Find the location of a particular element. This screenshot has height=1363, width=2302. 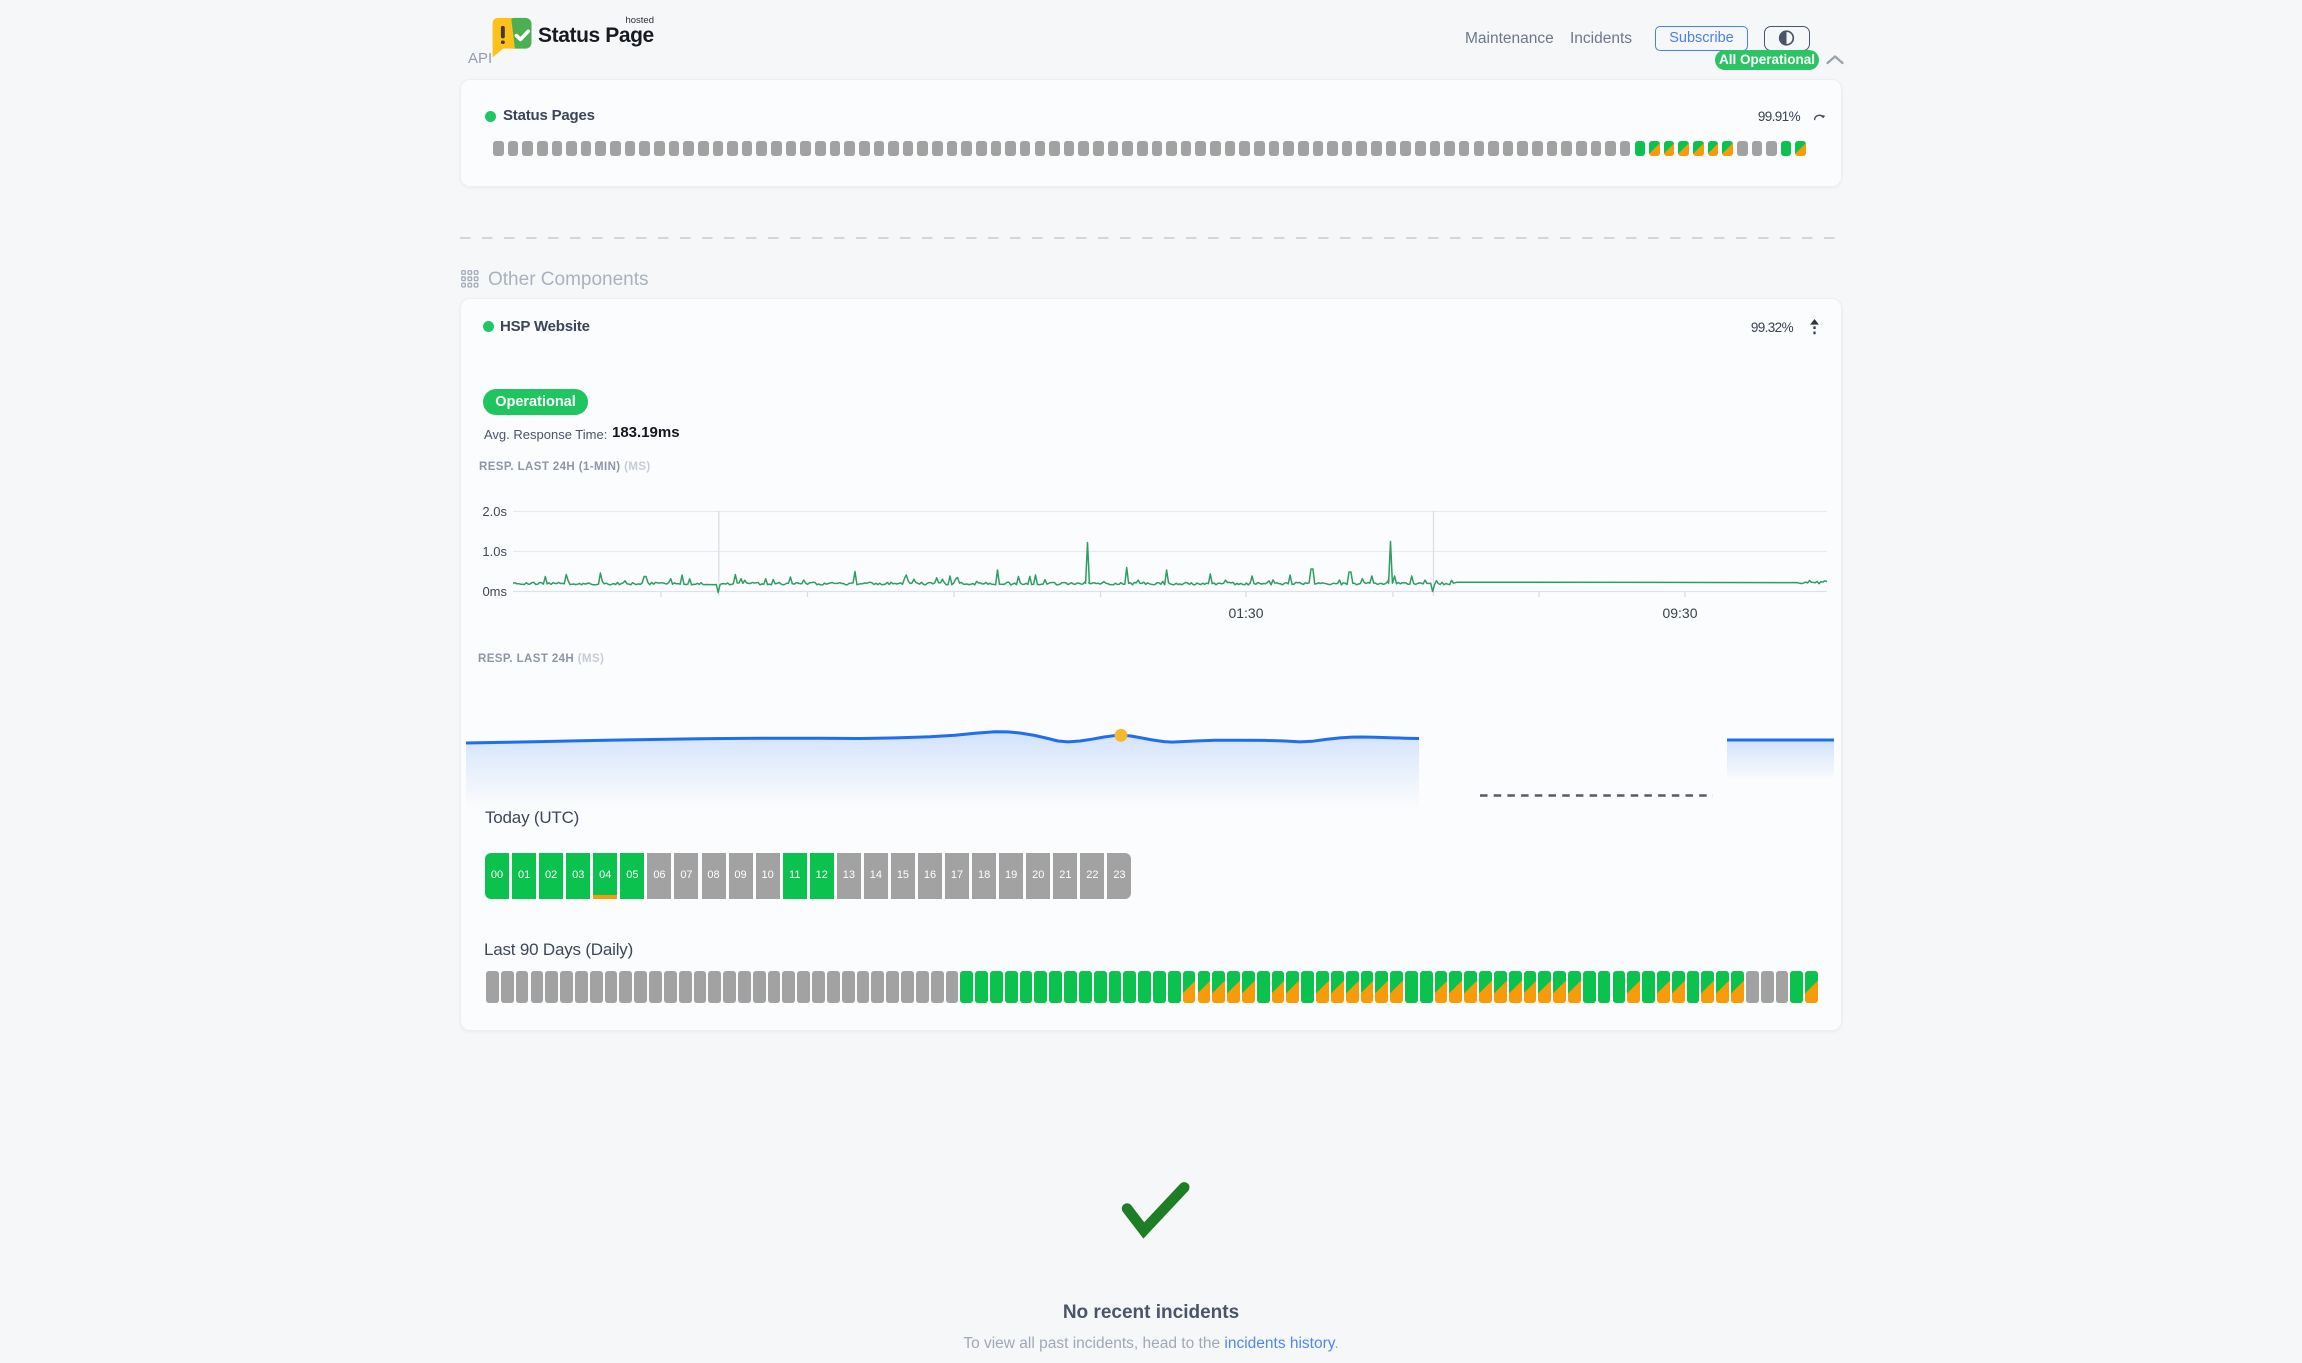

svg-text: 01:30 is located at coordinates (1245, 613).